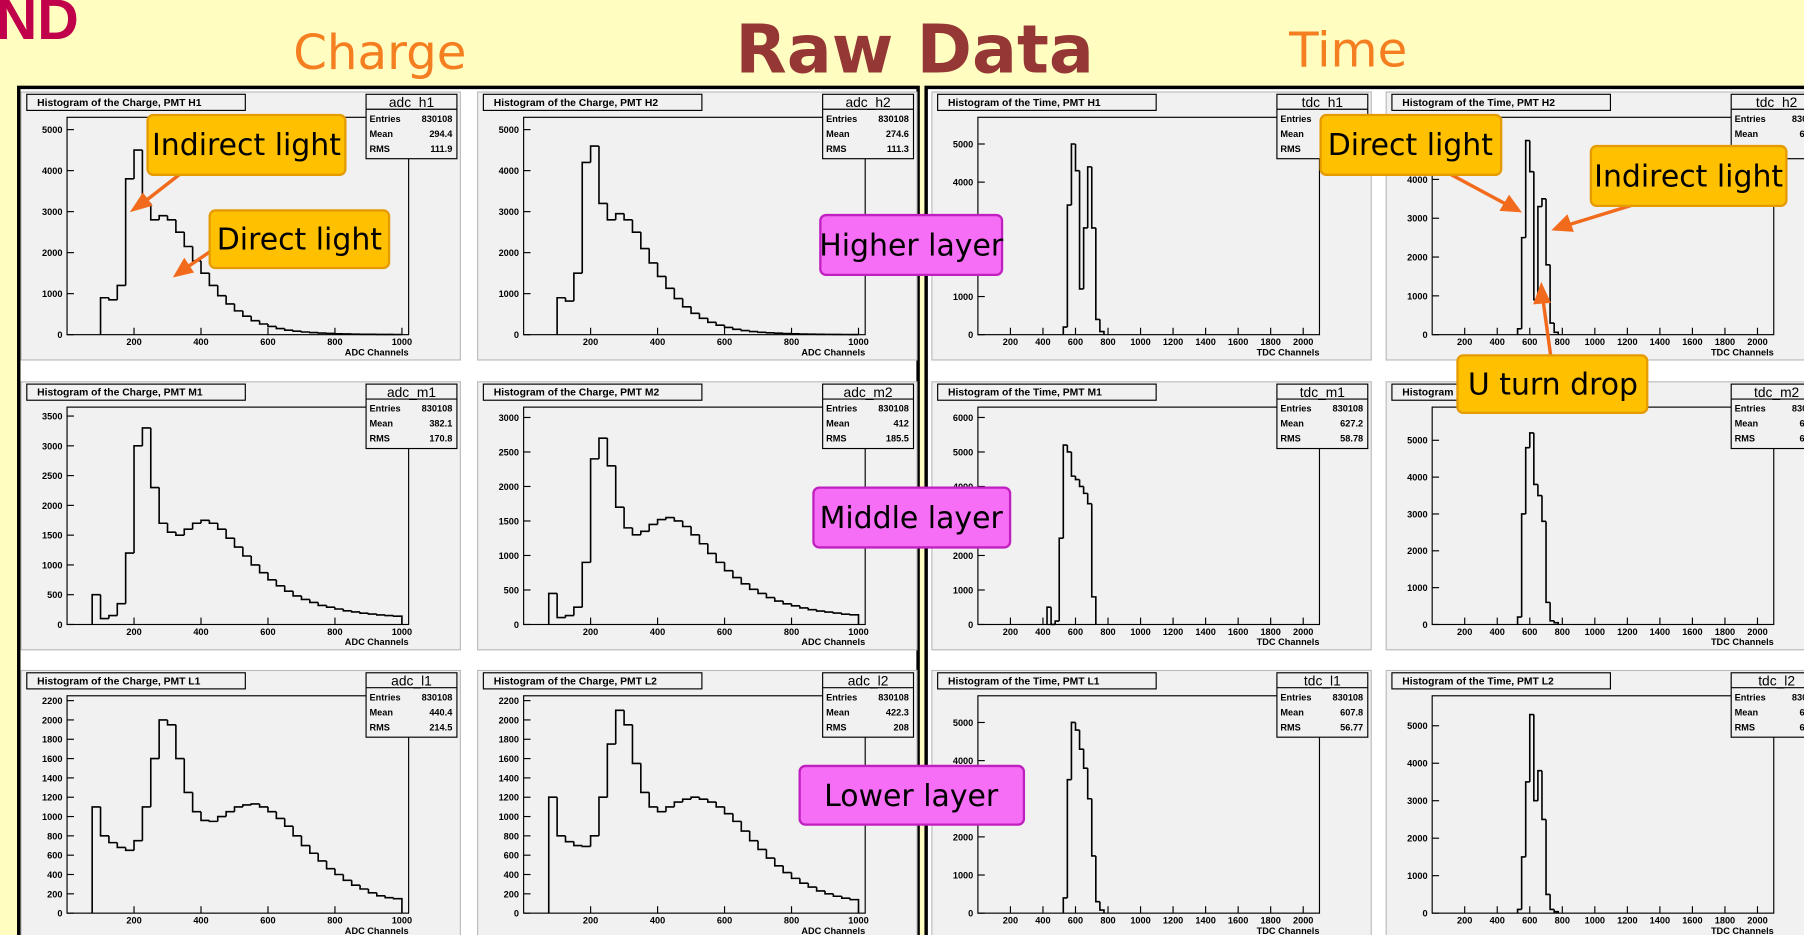 This screenshot has width=1804, height=935. I want to click on x-tick-label: 1400, so click(1660, 920).